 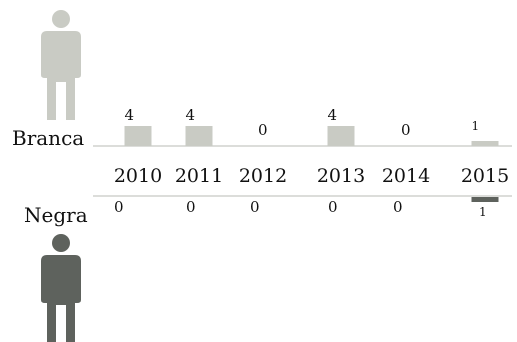 What do you see at coordinates (406, 176) in the screenshot?
I see `year-label-2014: 2014` at bounding box center [406, 176].